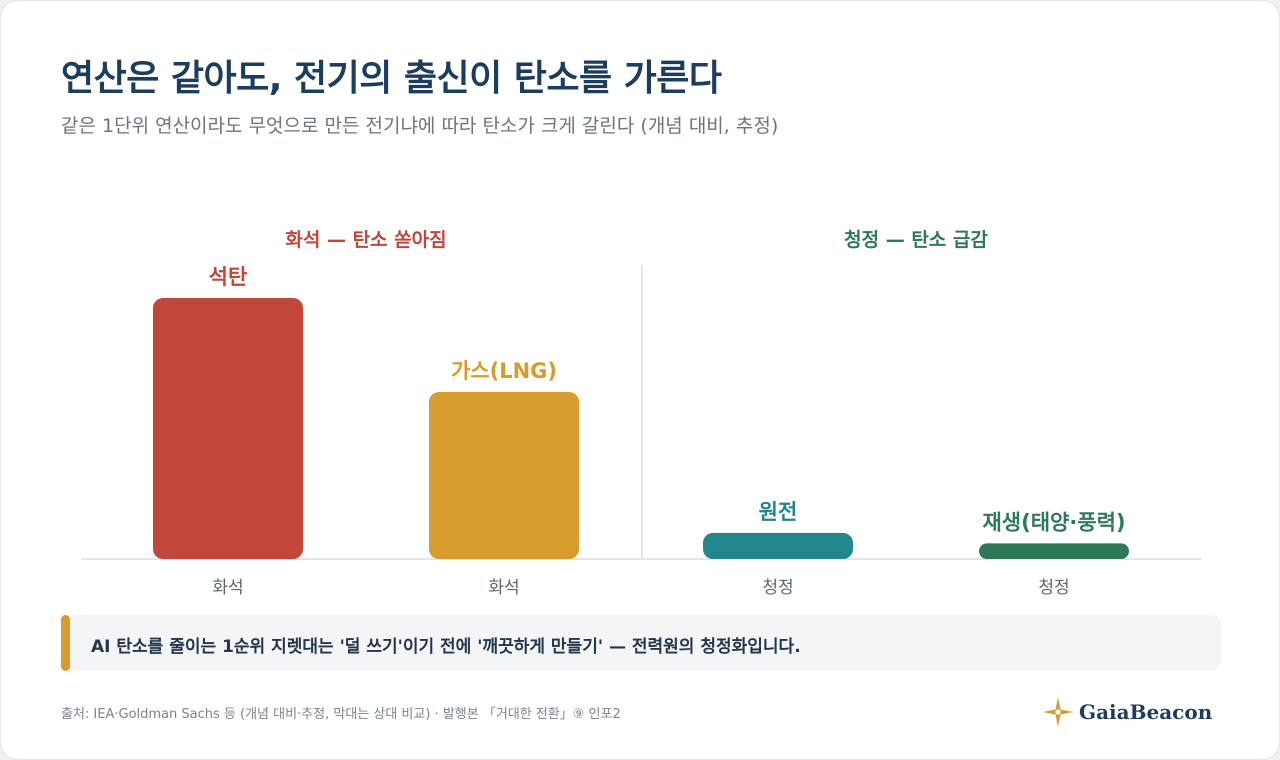 The height and width of the screenshot is (760, 1280). What do you see at coordinates (1058, 712) in the screenshot?
I see `compass-star-icon` at bounding box center [1058, 712].